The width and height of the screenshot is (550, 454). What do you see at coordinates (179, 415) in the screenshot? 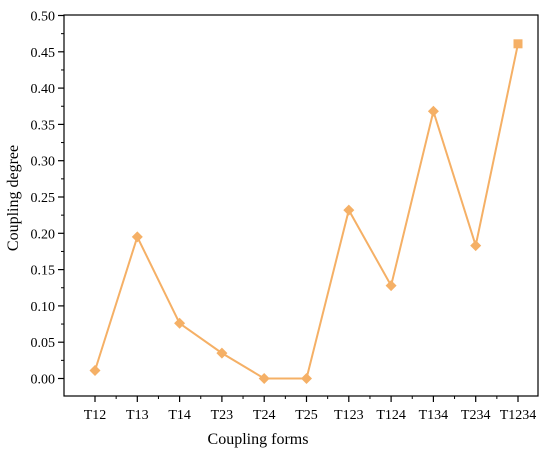
I see `x-tick-label: T14` at bounding box center [179, 415].